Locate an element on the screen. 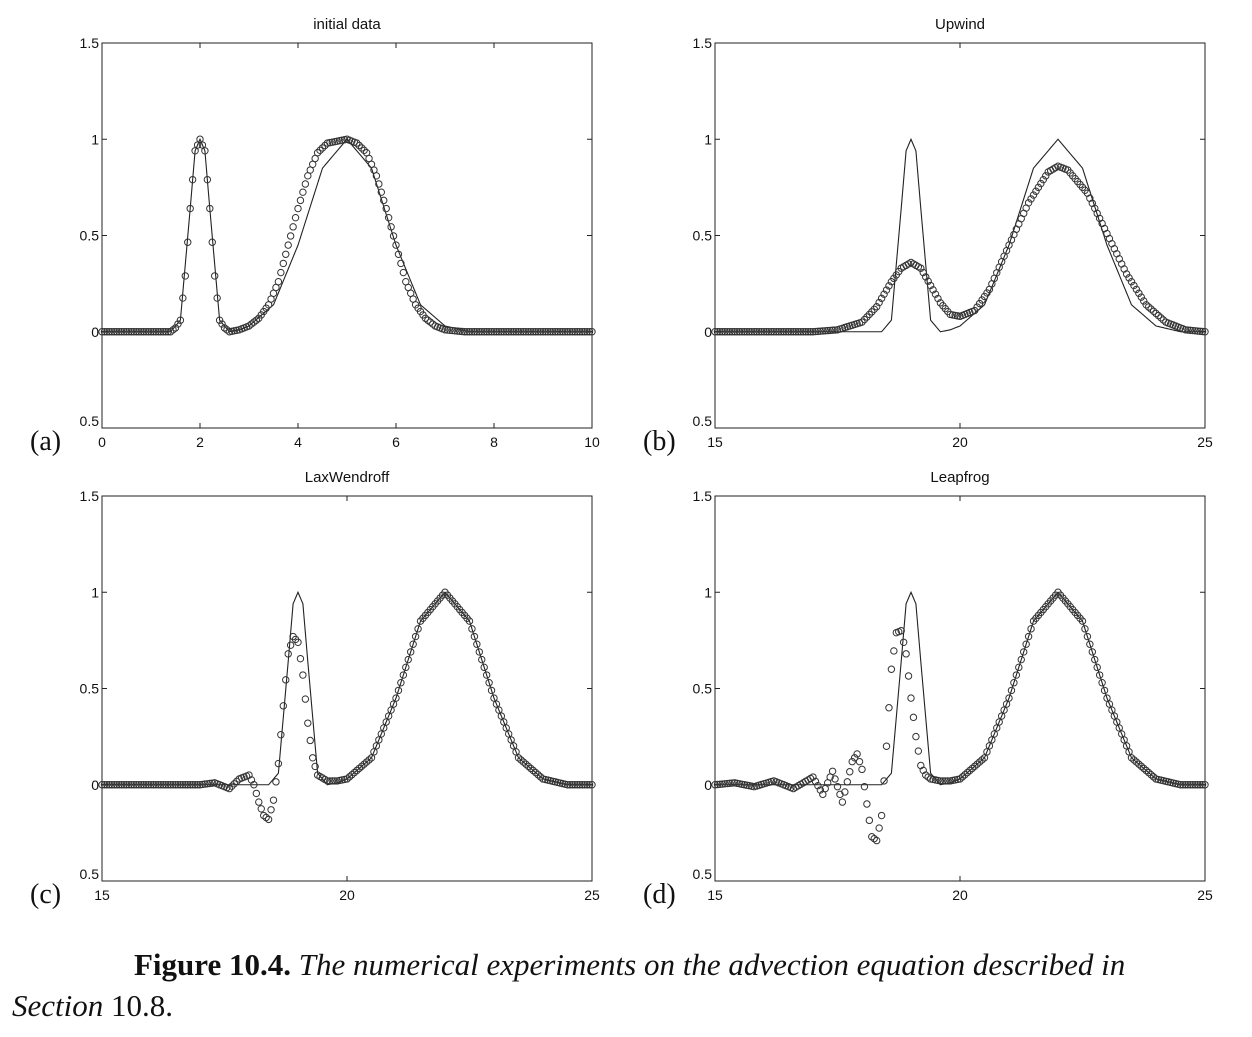  y-tick-label: 0.5 is located at coordinates (90, 236).